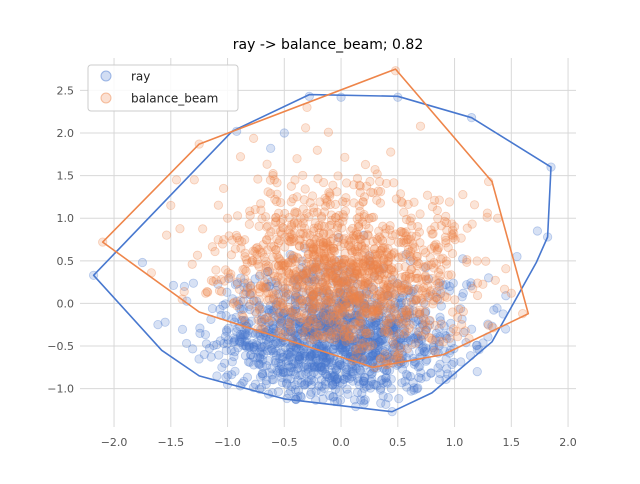 The height and width of the screenshot is (484, 640). Describe the element at coordinates (66, 303) in the screenshot. I see `y-tick-label: 0.0` at that location.